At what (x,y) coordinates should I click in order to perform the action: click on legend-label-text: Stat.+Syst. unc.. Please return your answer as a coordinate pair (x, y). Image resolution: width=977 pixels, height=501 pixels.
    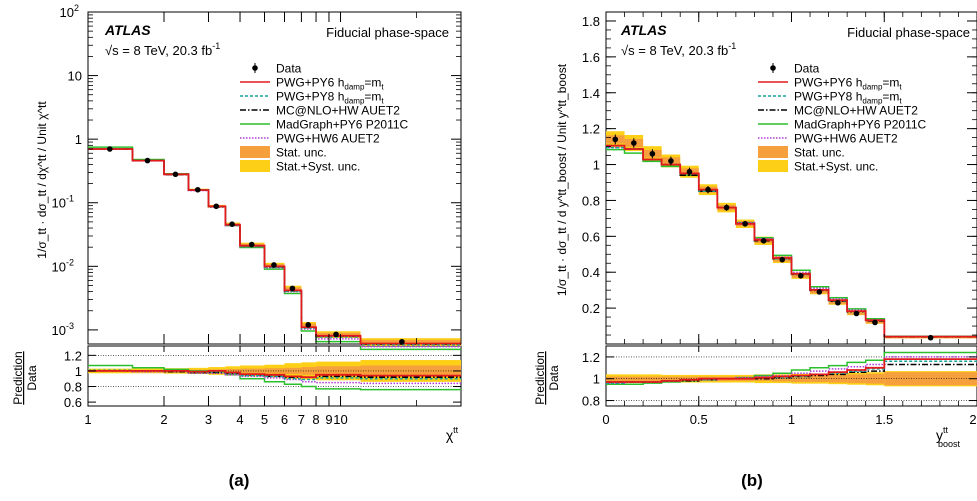
    Looking at the image, I should click on (836, 167).